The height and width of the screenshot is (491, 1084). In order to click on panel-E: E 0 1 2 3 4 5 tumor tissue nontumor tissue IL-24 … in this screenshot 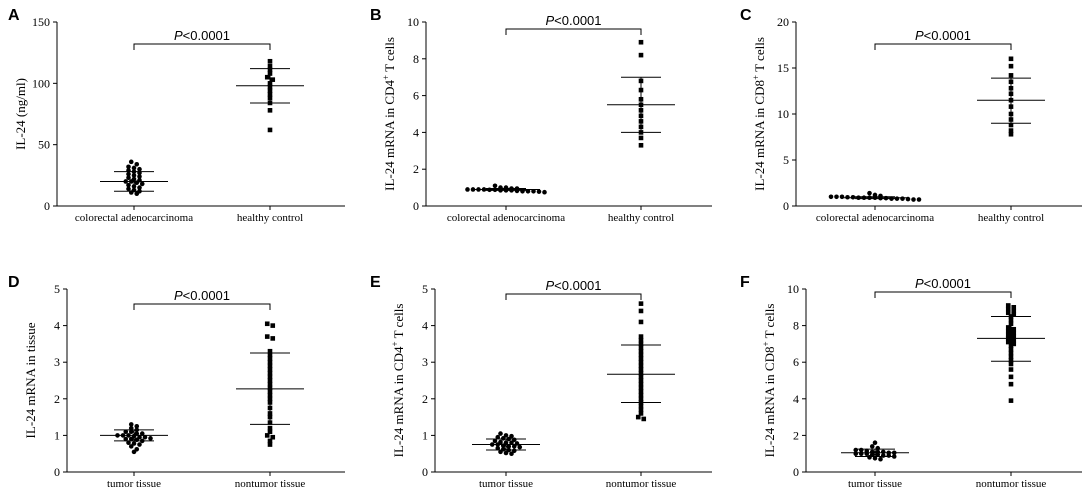, I will do `click(541, 382)`.